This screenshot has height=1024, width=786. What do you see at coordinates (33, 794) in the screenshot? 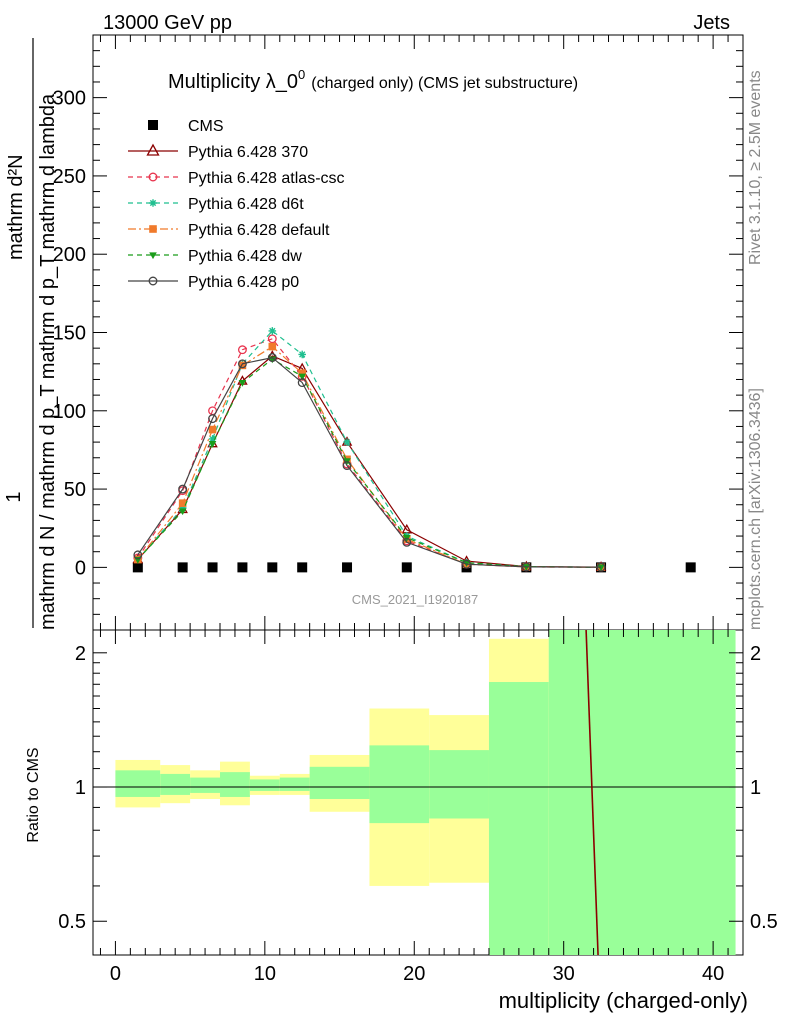
I see `ratio-y-label: Ratio to CMS` at bounding box center [33, 794].